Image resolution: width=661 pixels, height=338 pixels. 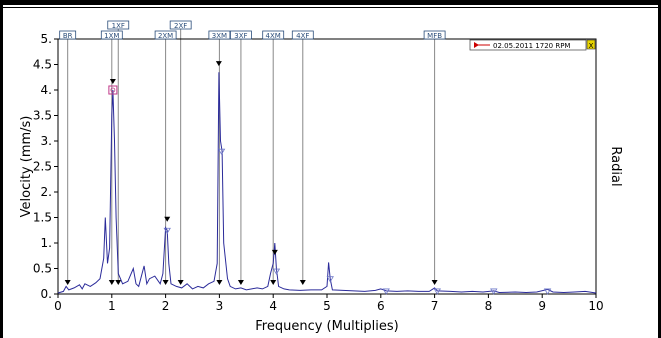 What do you see at coordinates (476, 45) in the screenshot?
I see `legend-arrow-icon` at bounding box center [476, 45].